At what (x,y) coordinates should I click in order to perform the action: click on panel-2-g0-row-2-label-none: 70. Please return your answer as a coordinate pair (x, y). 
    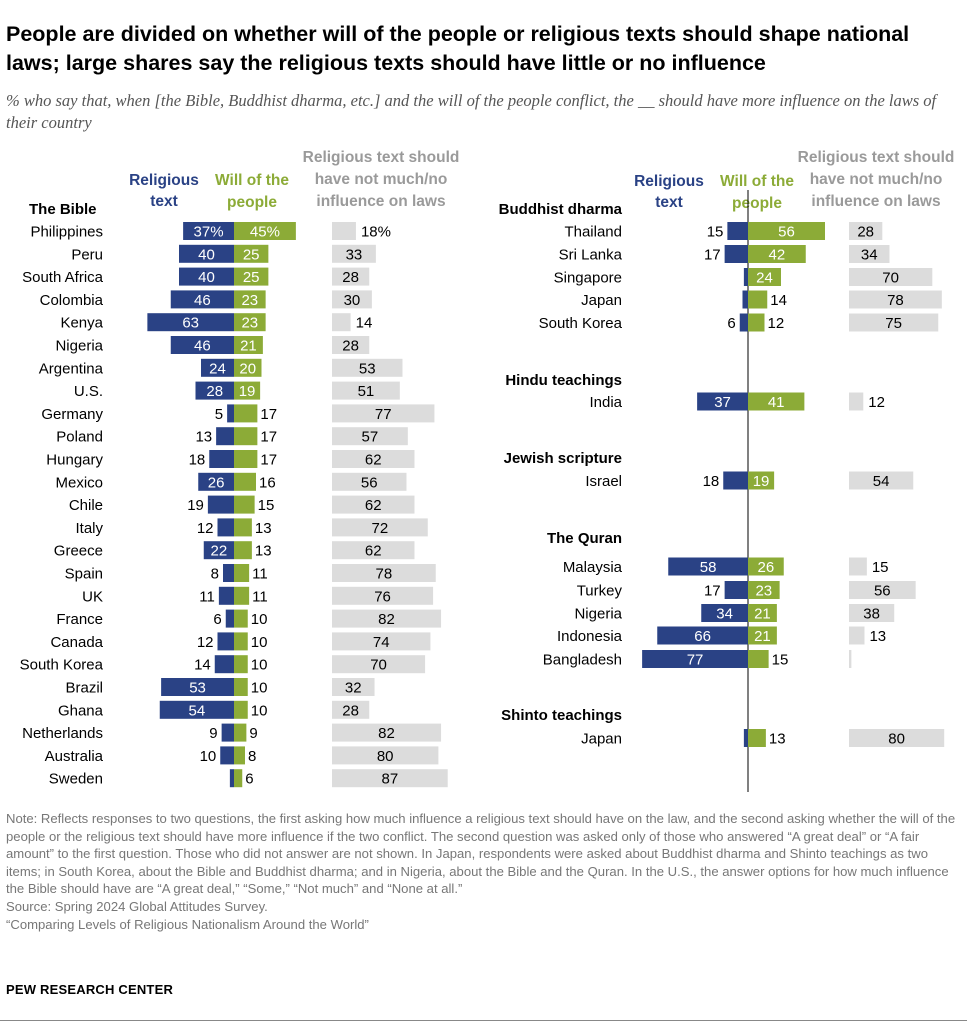
    Looking at the image, I should click on (890, 278).